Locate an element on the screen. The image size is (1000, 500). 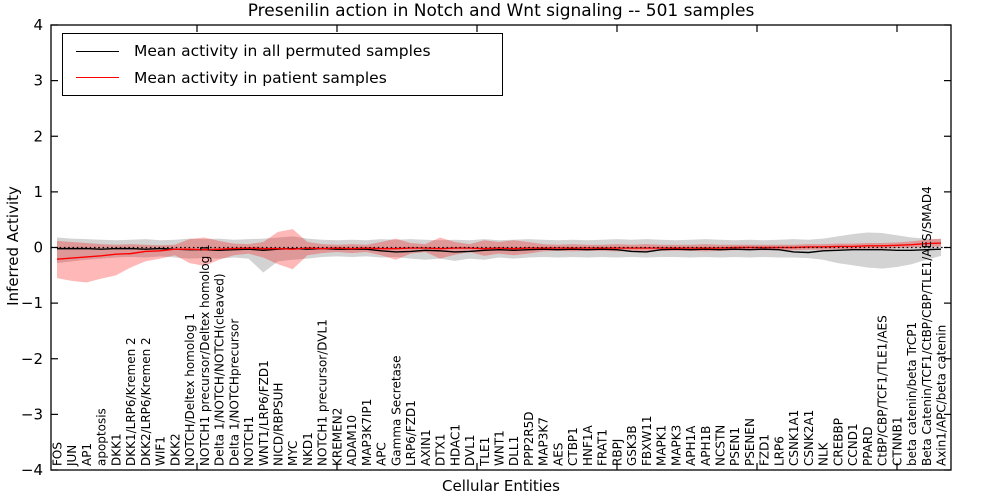
svg-text: CREBBP is located at coordinates (838, 442).